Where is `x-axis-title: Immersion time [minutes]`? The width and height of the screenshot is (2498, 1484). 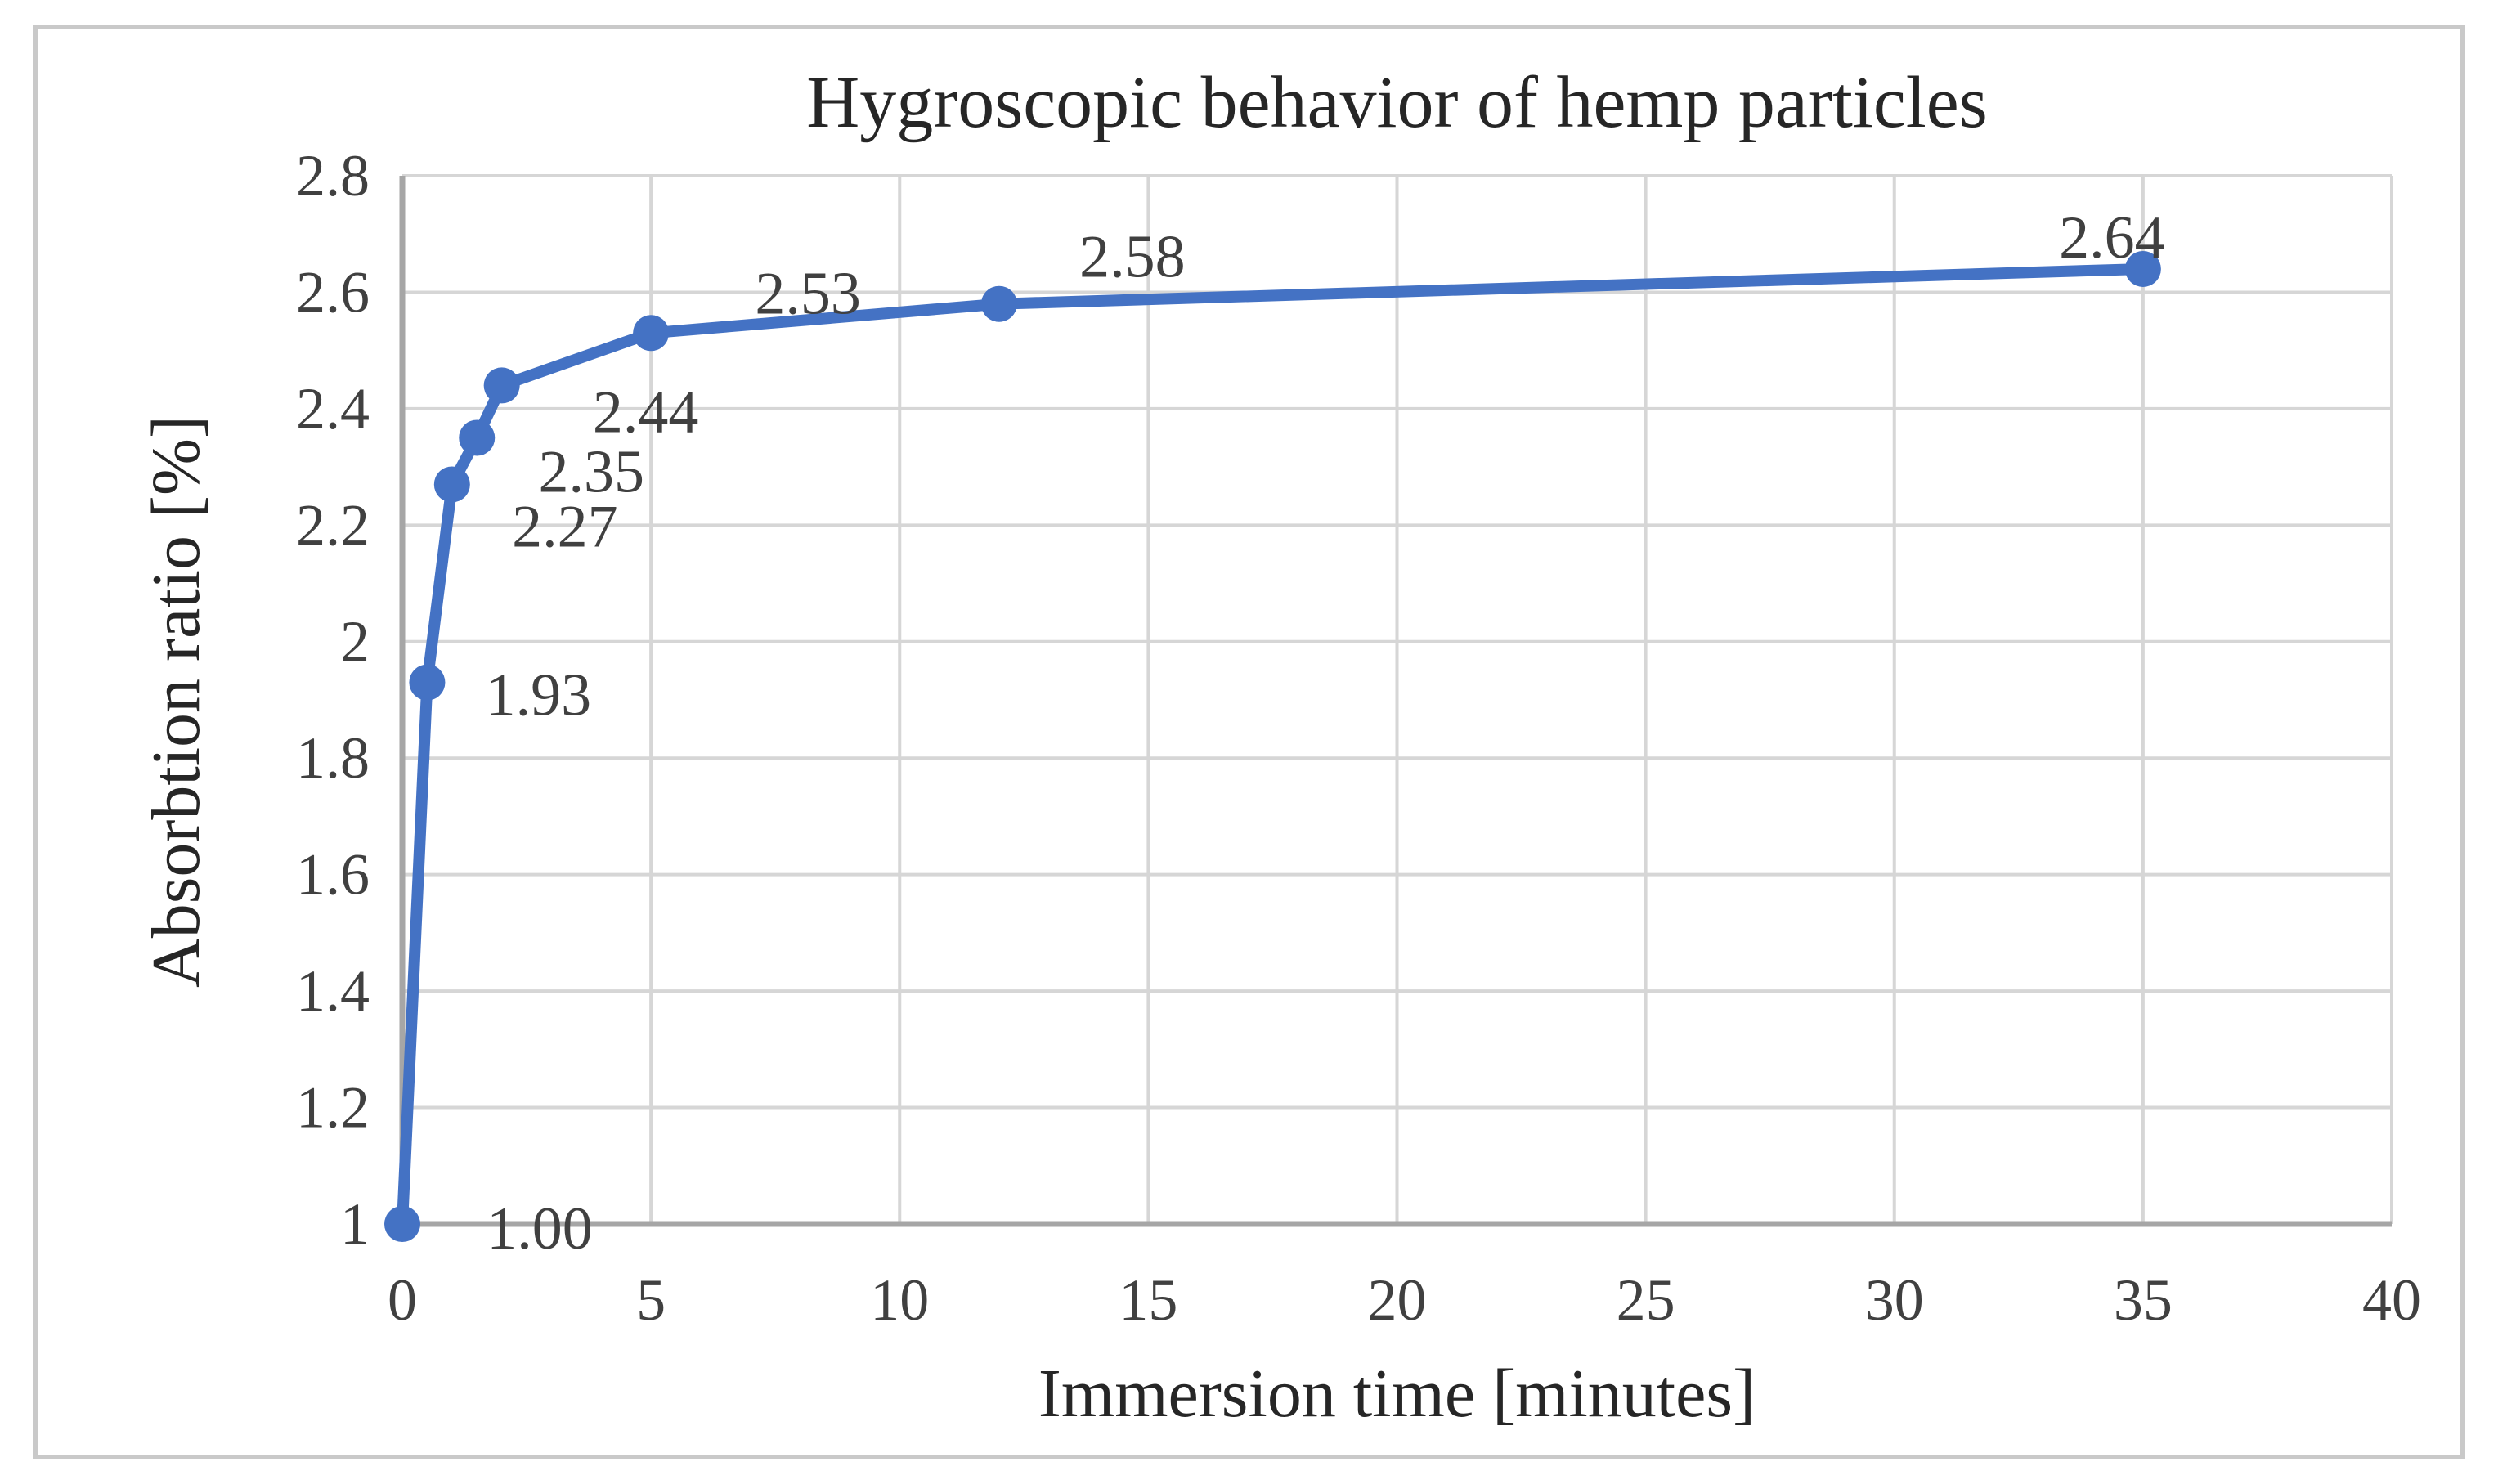
x-axis-title: Immersion time [minutes] is located at coordinates (1397, 1394).